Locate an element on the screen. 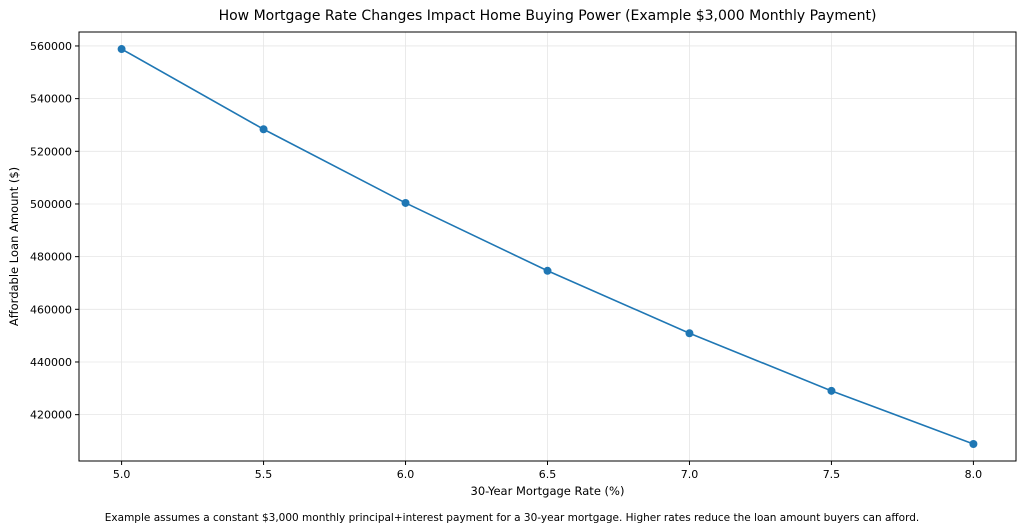 This screenshot has height=532, width=1024. x-axis-ticks: 5.0 5.5 6.0 6.5 7.0 7.5 8.0 is located at coordinates (547, 471).